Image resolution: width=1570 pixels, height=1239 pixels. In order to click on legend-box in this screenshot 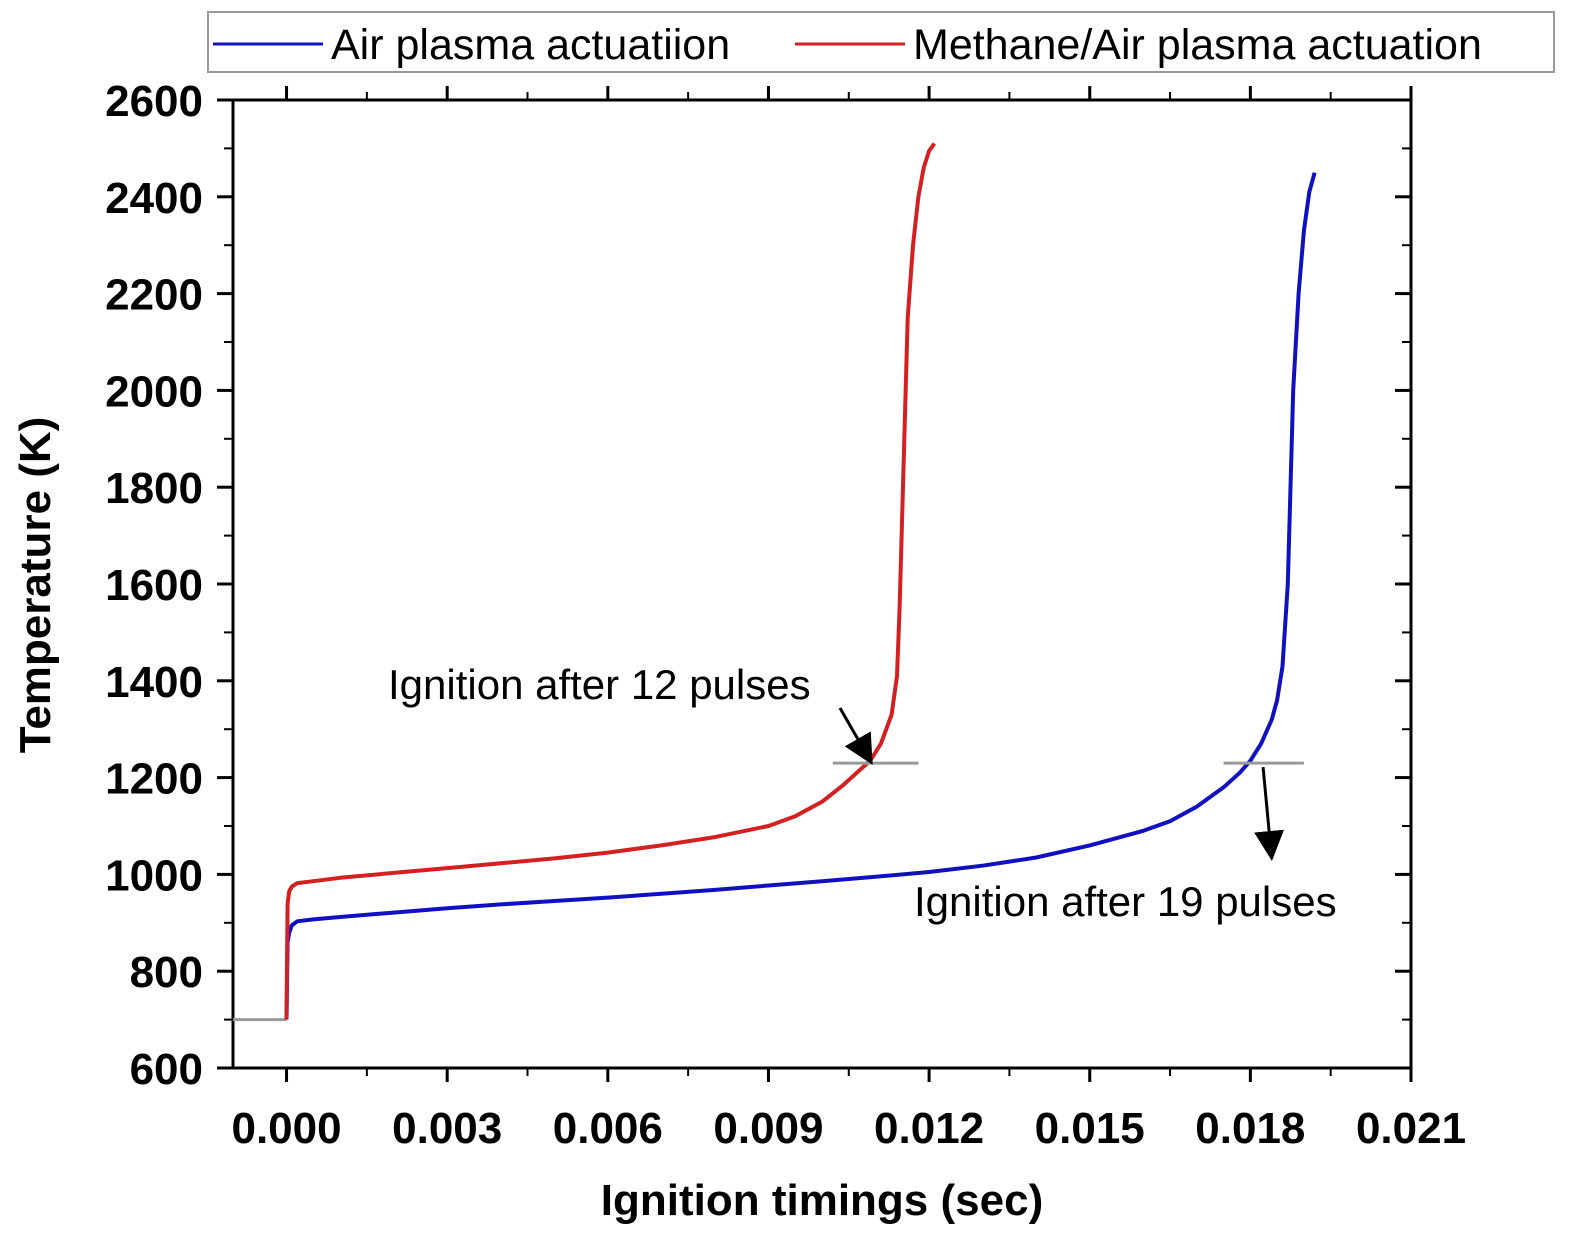, I will do `click(881, 42)`.